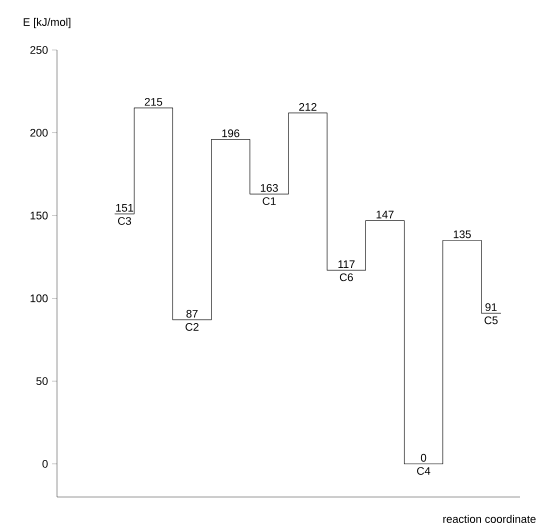  What do you see at coordinates (269, 201) in the screenshot?
I see `x-tick-label: C1` at bounding box center [269, 201].